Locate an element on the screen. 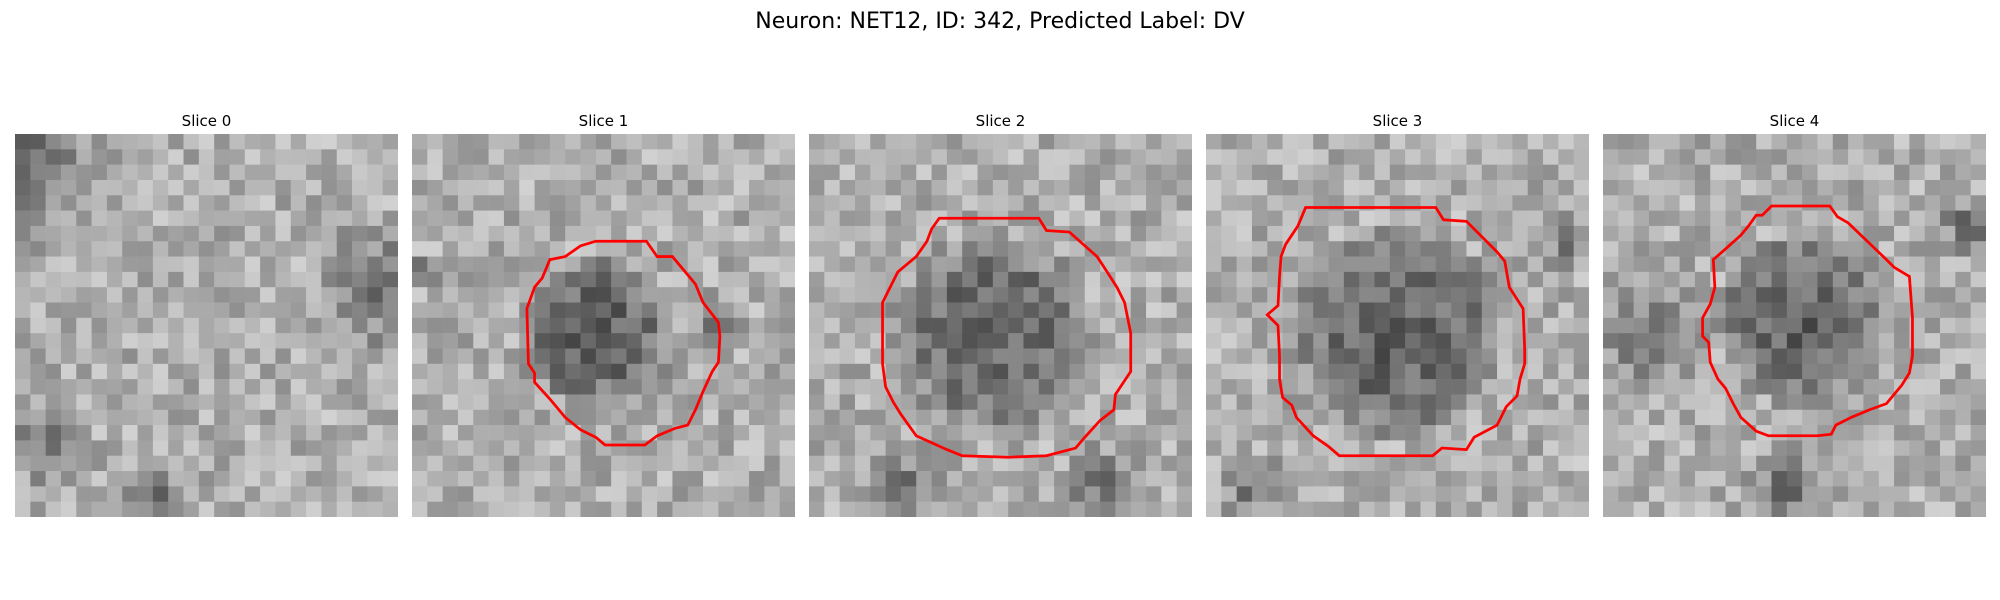 Image resolution: width=2000 pixels, height=600 pixels. slice-title: Slice 1 is located at coordinates (603, 121).